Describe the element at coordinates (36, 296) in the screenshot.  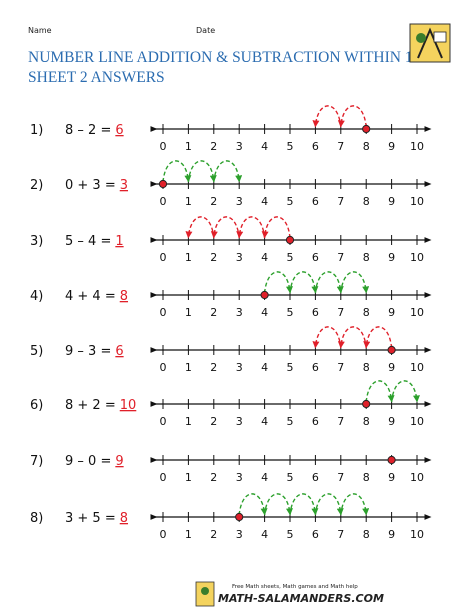
I see `problem-number: 4)` at that location.